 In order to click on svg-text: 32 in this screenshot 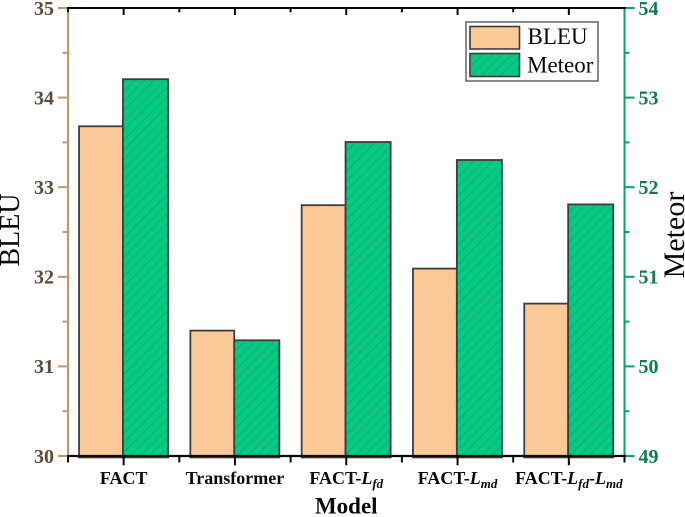, I will do `click(44, 278)`.